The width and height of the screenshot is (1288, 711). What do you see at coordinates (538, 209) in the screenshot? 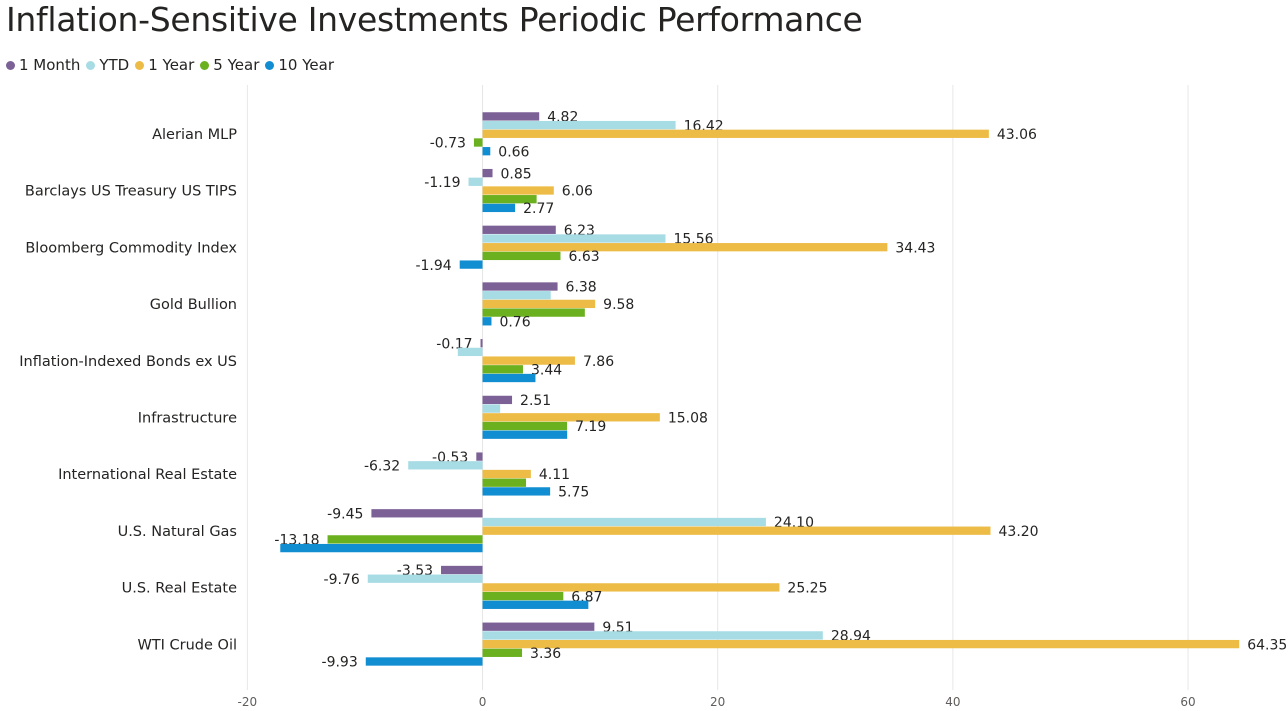
I see `data-label: 2.77` at bounding box center [538, 209].